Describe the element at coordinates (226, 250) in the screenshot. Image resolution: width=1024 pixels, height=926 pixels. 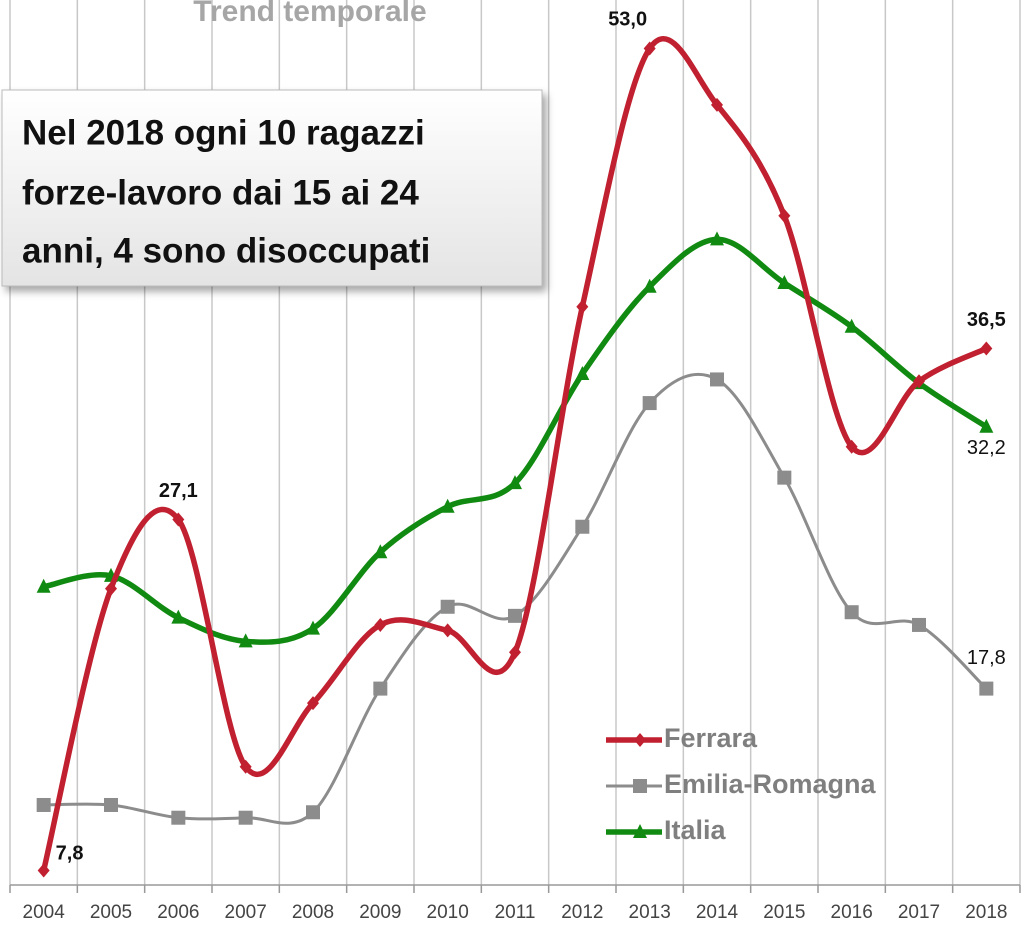
I see `annotation: anni, 4 sono disoccupati` at that location.